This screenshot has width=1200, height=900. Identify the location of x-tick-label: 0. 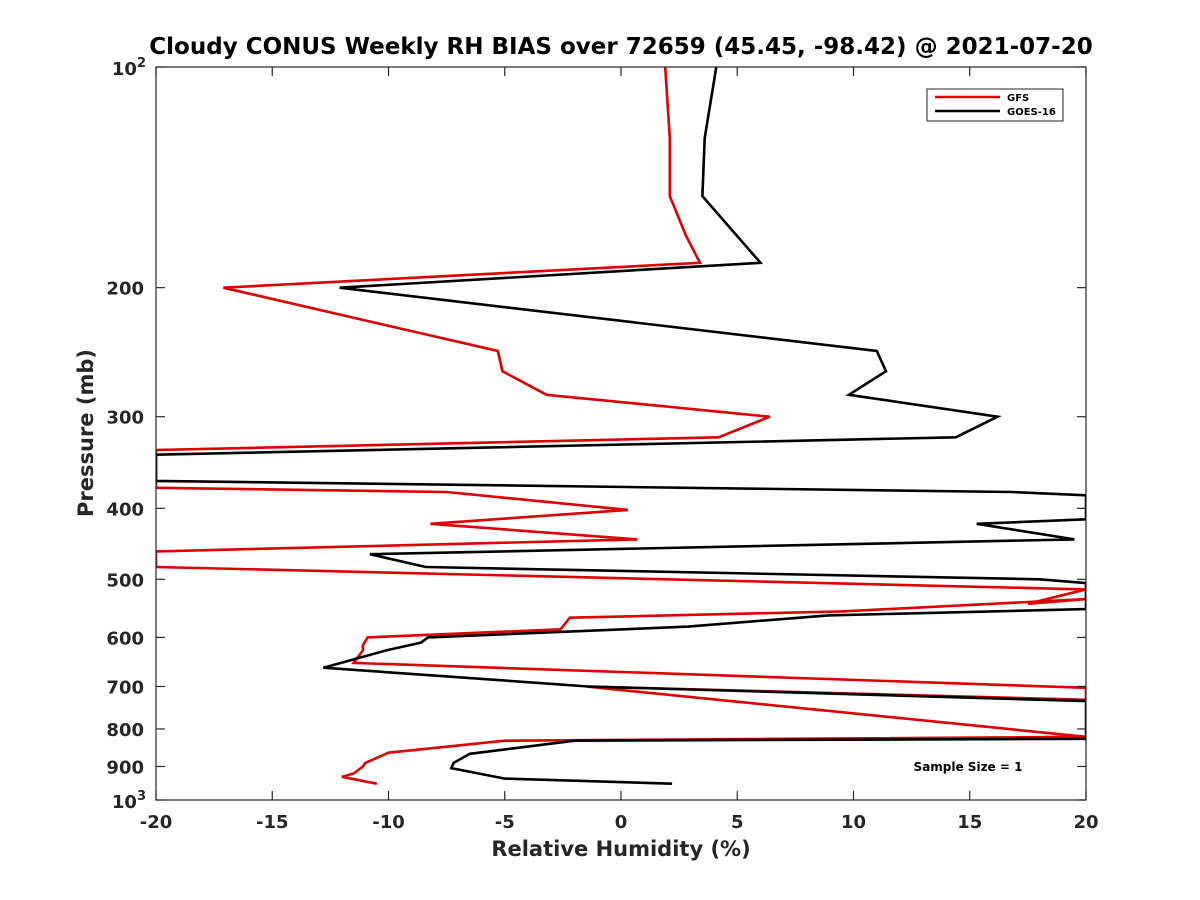
(621, 822).